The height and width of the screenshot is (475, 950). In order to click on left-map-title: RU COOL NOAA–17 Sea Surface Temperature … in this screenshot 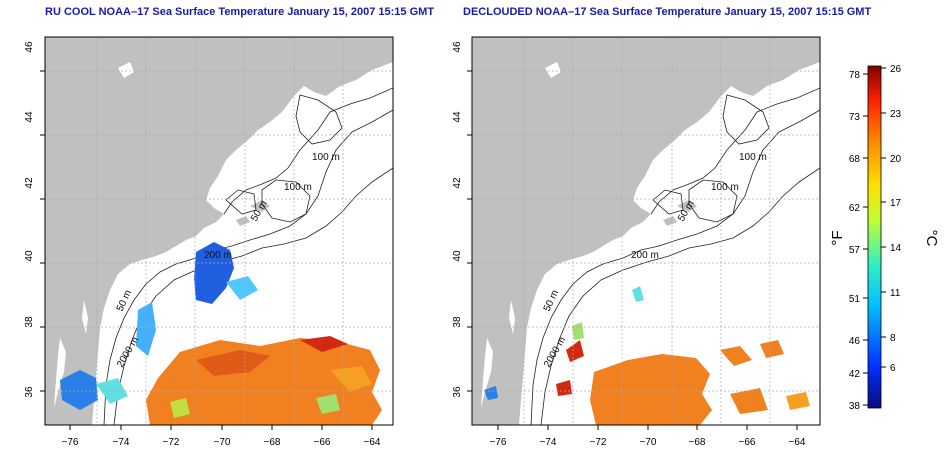, I will do `click(240, 12)`.